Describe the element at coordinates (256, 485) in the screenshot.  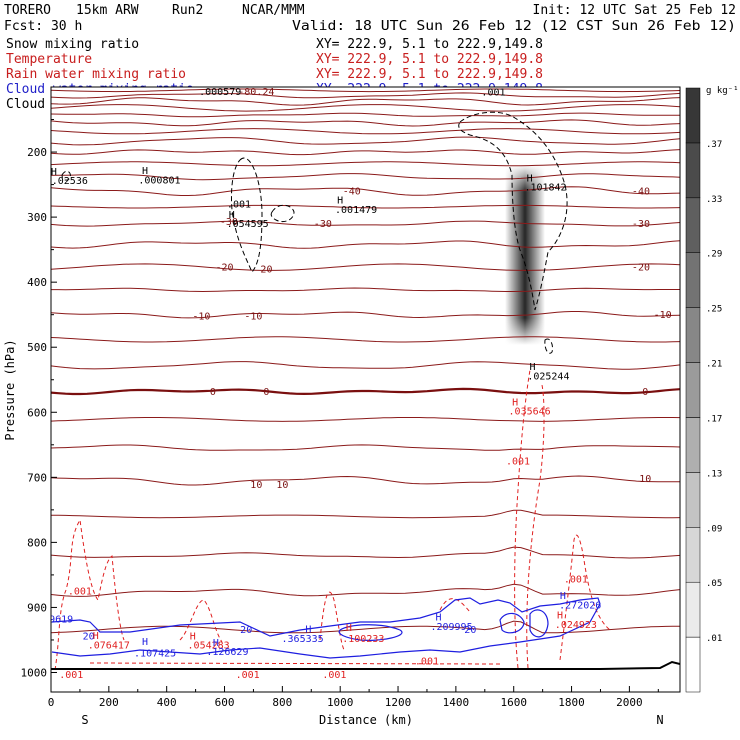
I see `contour-label: 10` at that location.